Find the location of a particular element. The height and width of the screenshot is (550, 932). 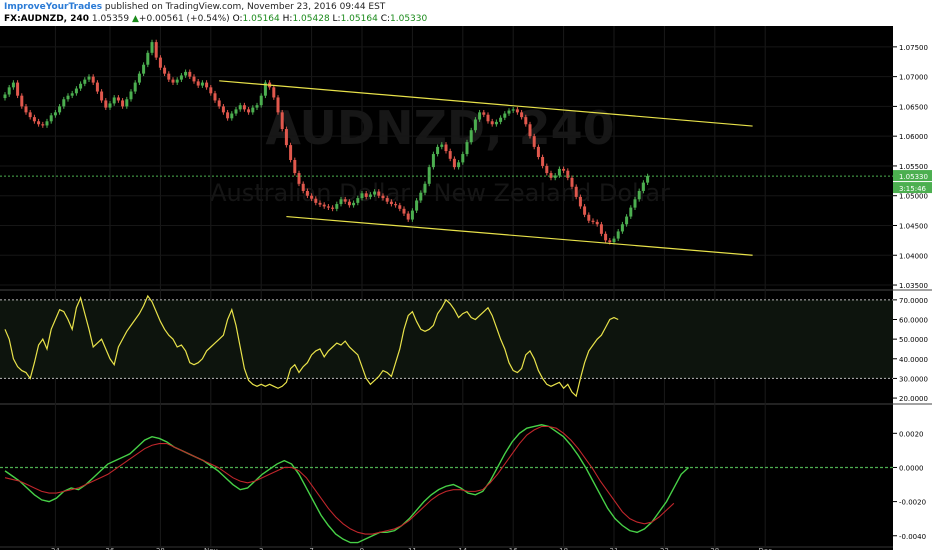

x-tick-label: 23 is located at coordinates (664, 548).